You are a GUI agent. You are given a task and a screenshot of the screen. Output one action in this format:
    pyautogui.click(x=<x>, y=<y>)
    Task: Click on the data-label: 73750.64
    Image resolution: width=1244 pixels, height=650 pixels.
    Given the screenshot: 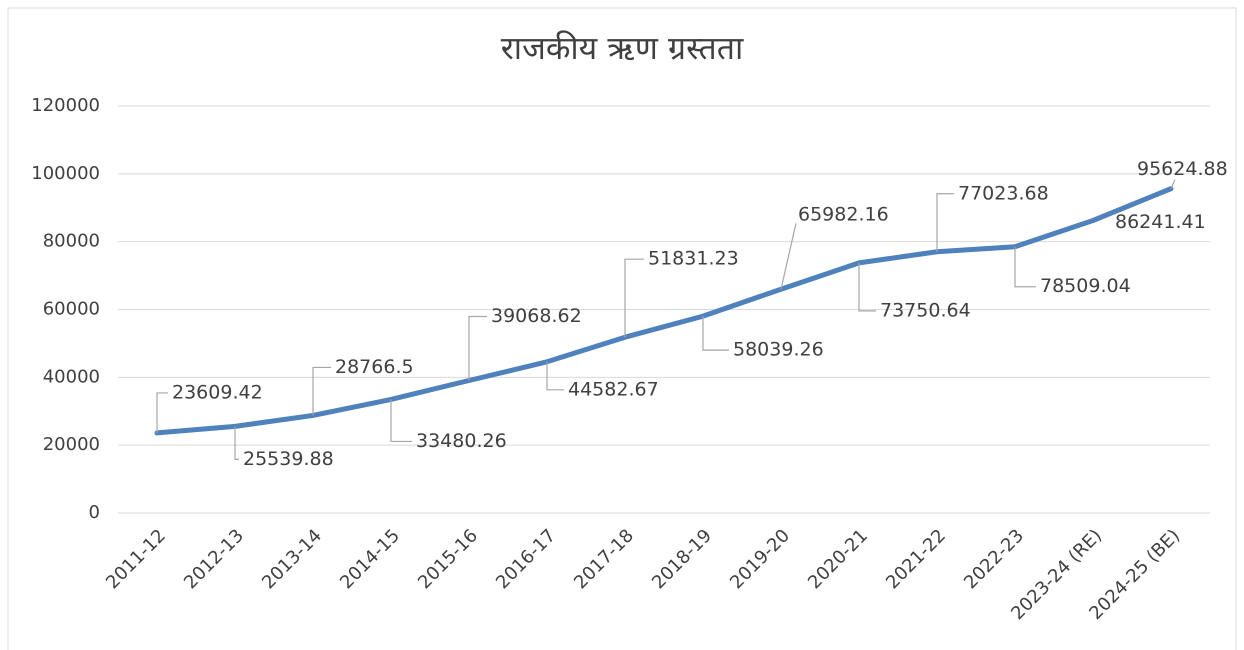 What is the action you would take?
    pyautogui.click(x=925, y=310)
    